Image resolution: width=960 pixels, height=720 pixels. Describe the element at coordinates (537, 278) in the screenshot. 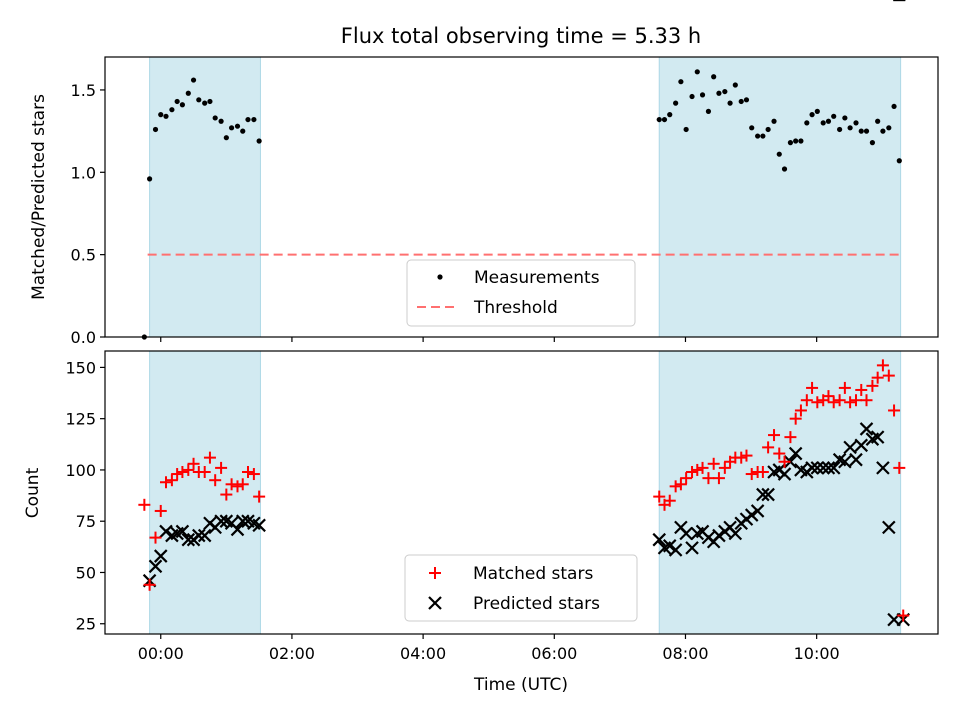

I see `legend-measurements-label: Measurements` at that location.